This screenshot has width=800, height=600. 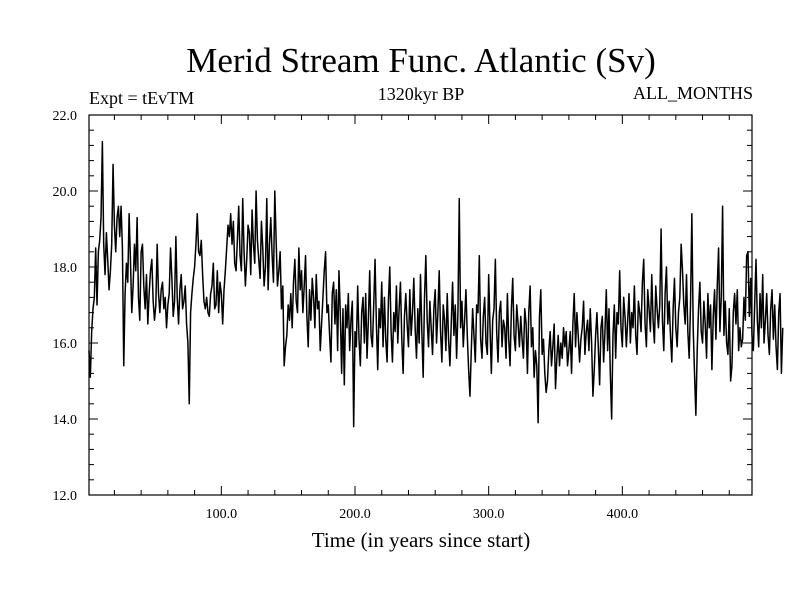 What do you see at coordinates (65, 344) in the screenshot?
I see `y-tick-label: 16.0` at bounding box center [65, 344].